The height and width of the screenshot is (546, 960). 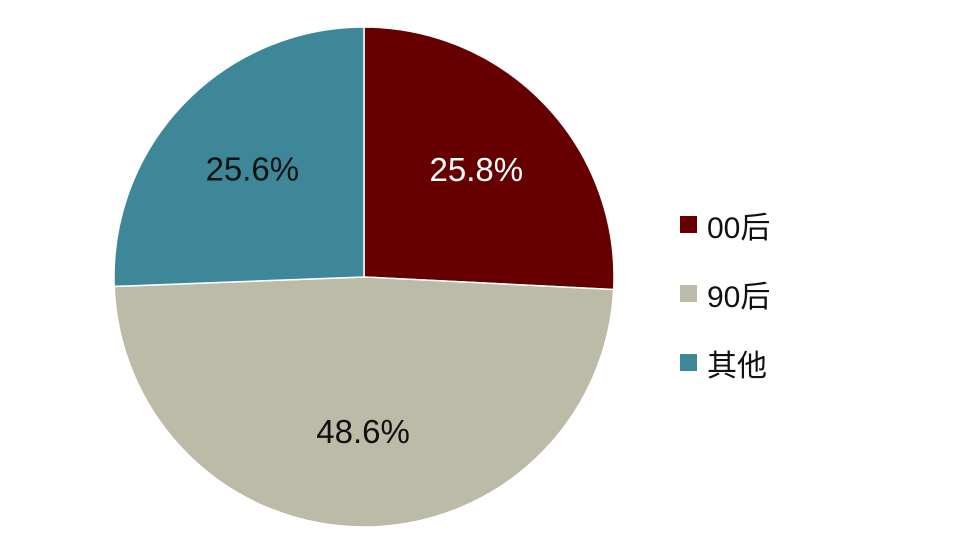 I want to click on legend-item-90: 90后, so click(x=725, y=293).